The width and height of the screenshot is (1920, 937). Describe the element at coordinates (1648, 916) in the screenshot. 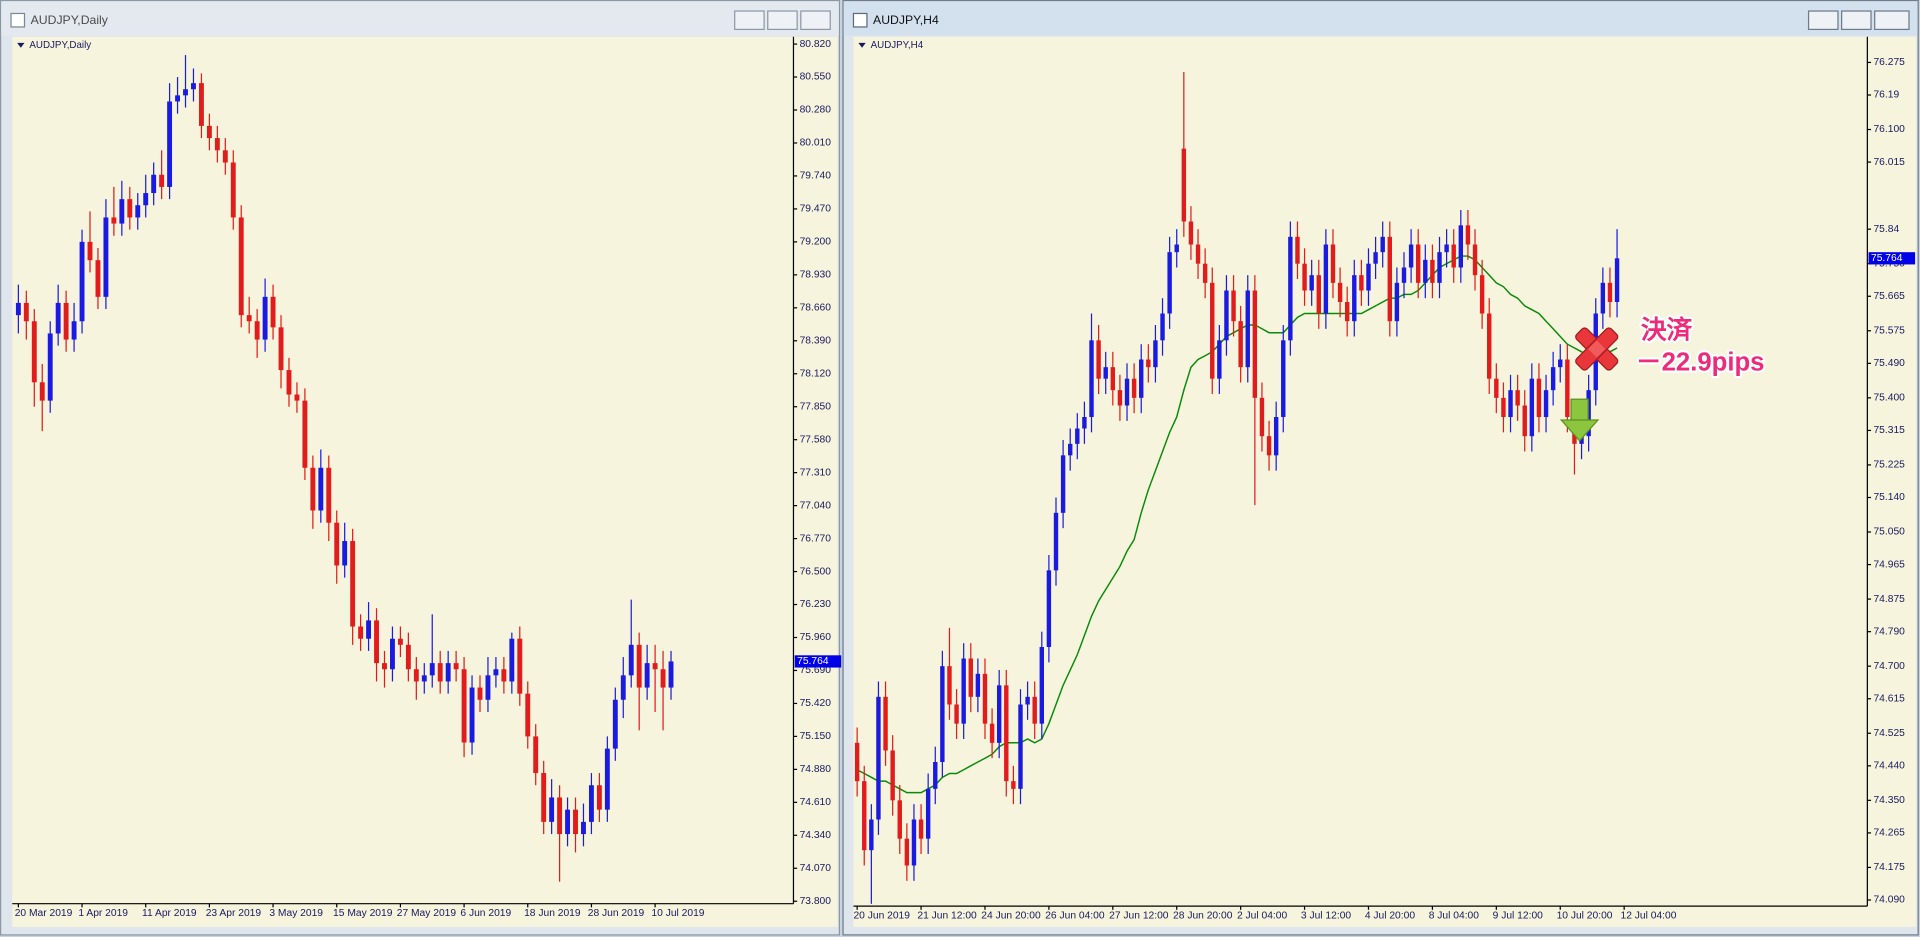

I see `x-tick-label: 12 Jul 04:00` at that location.